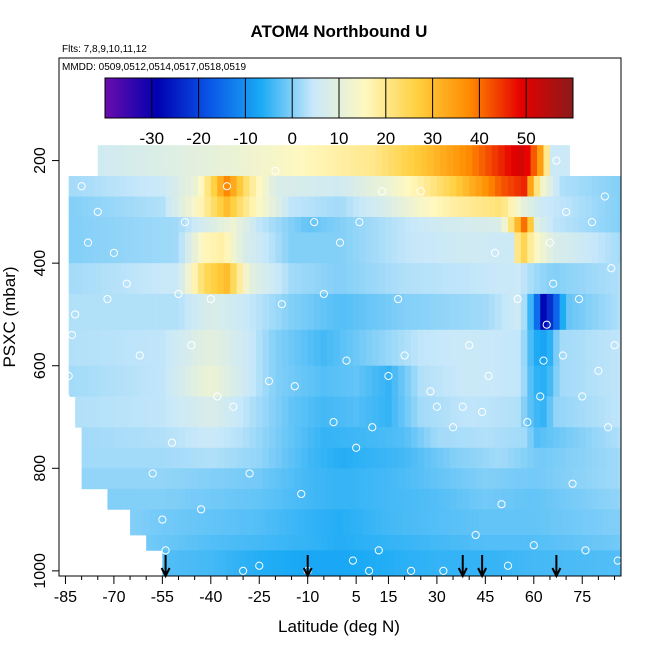 This screenshot has height=650, width=650. I want to click on x-tick-label: -55, so click(162, 597).